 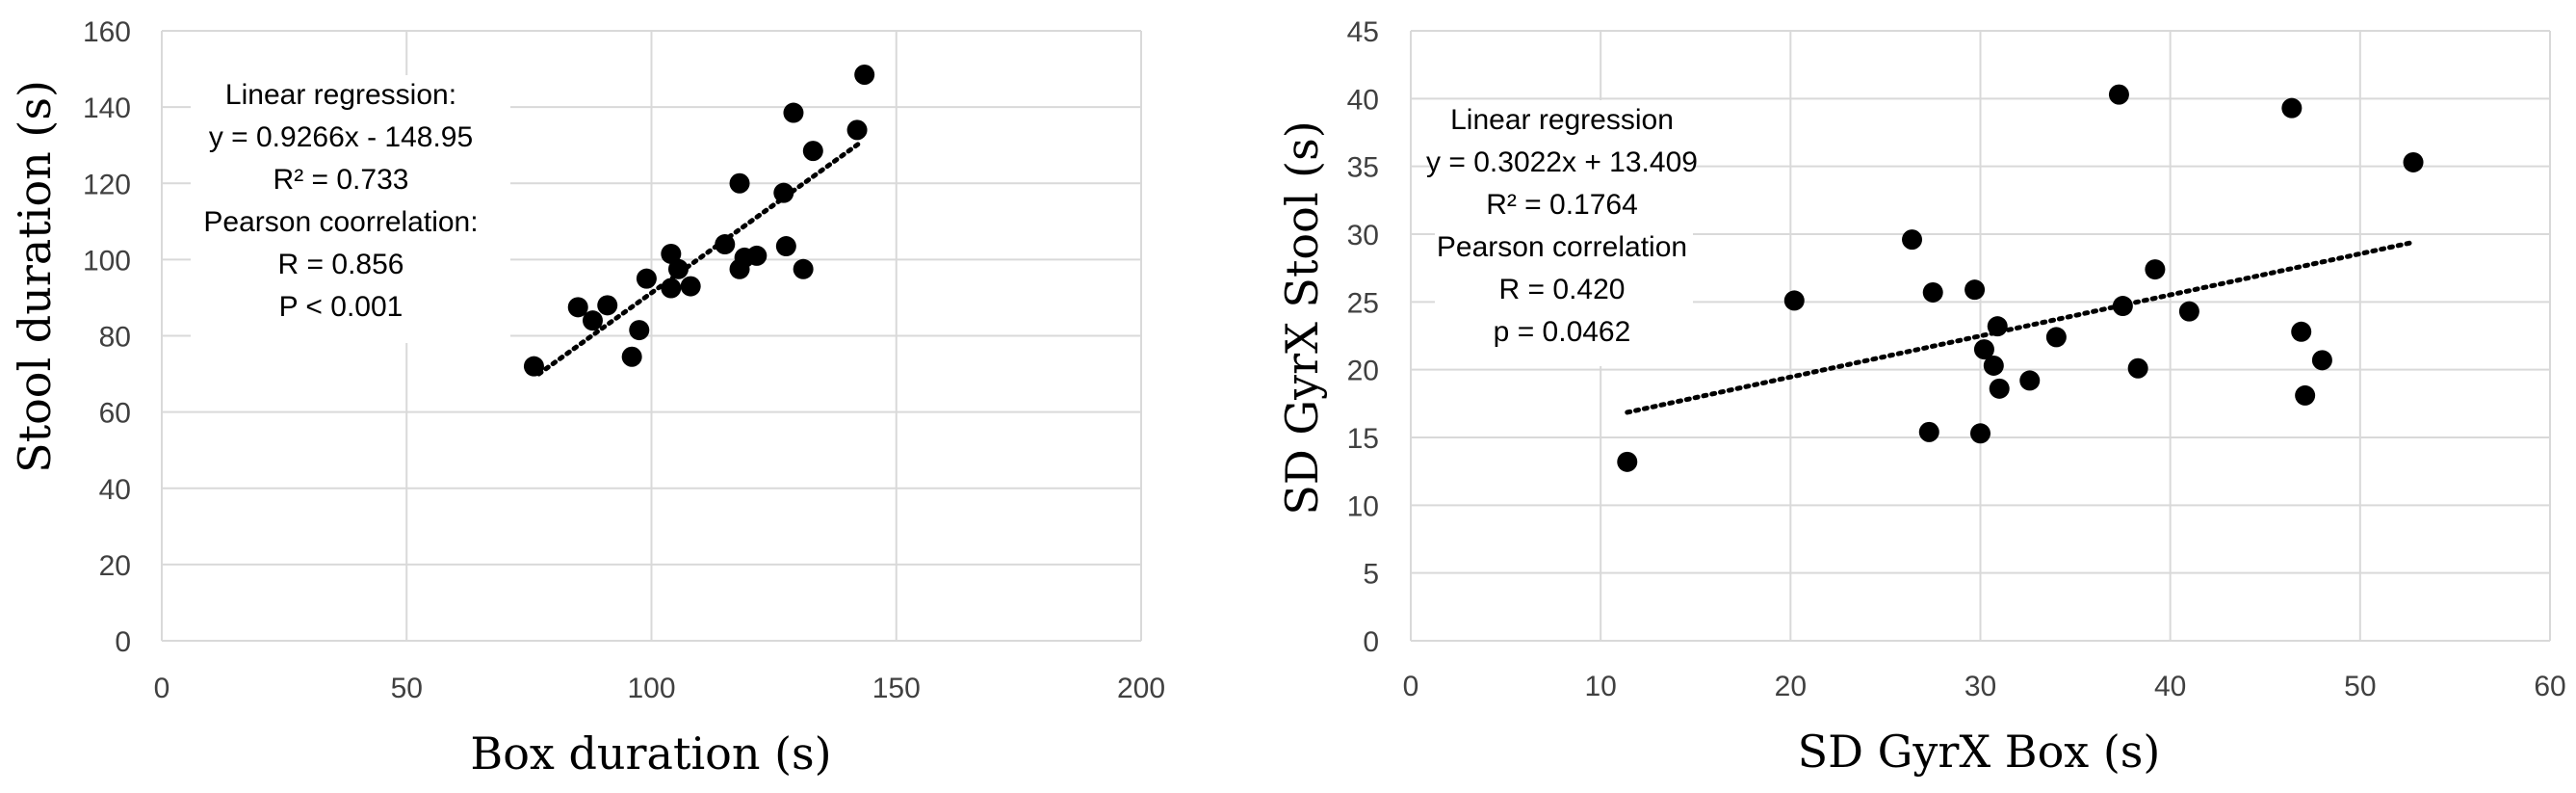 What do you see at coordinates (1562, 289) in the screenshot?
I see `annotation-line: R = 0.420` at bounding box center [1562, 289].